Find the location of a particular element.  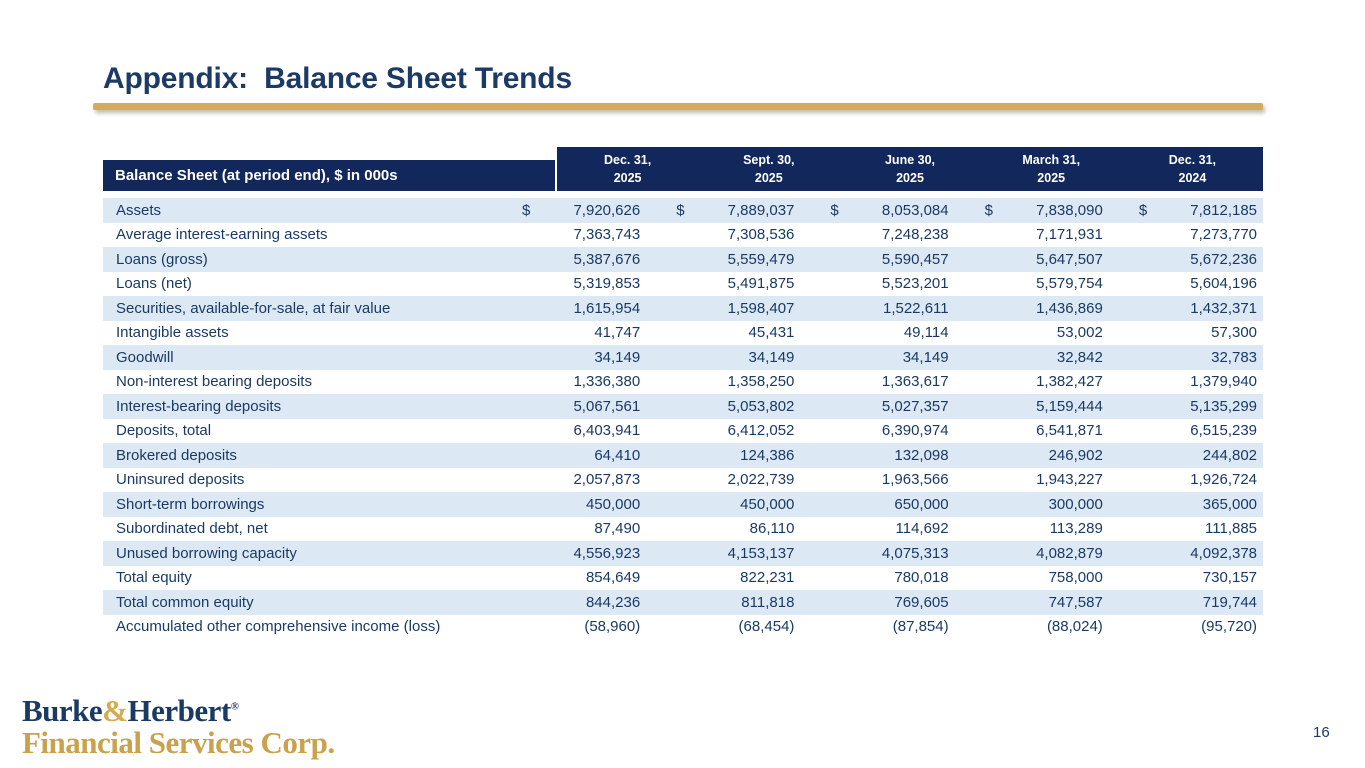

row-value: 7,363,743 is located at coordinates (607, 235).